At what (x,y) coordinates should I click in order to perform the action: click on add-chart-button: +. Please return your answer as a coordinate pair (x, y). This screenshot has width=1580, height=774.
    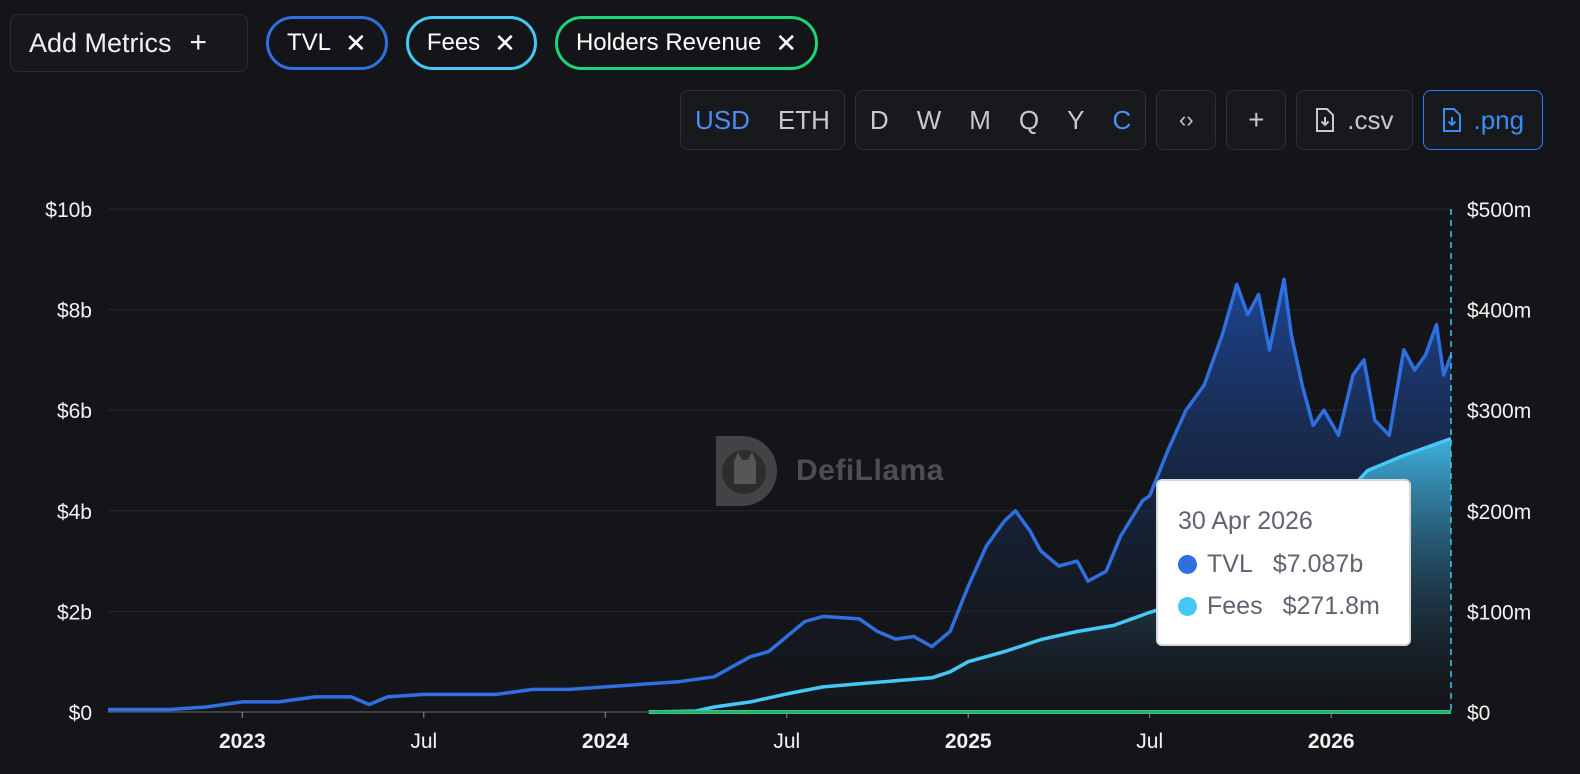
    Looking at the image, I should click on (1256, 120).